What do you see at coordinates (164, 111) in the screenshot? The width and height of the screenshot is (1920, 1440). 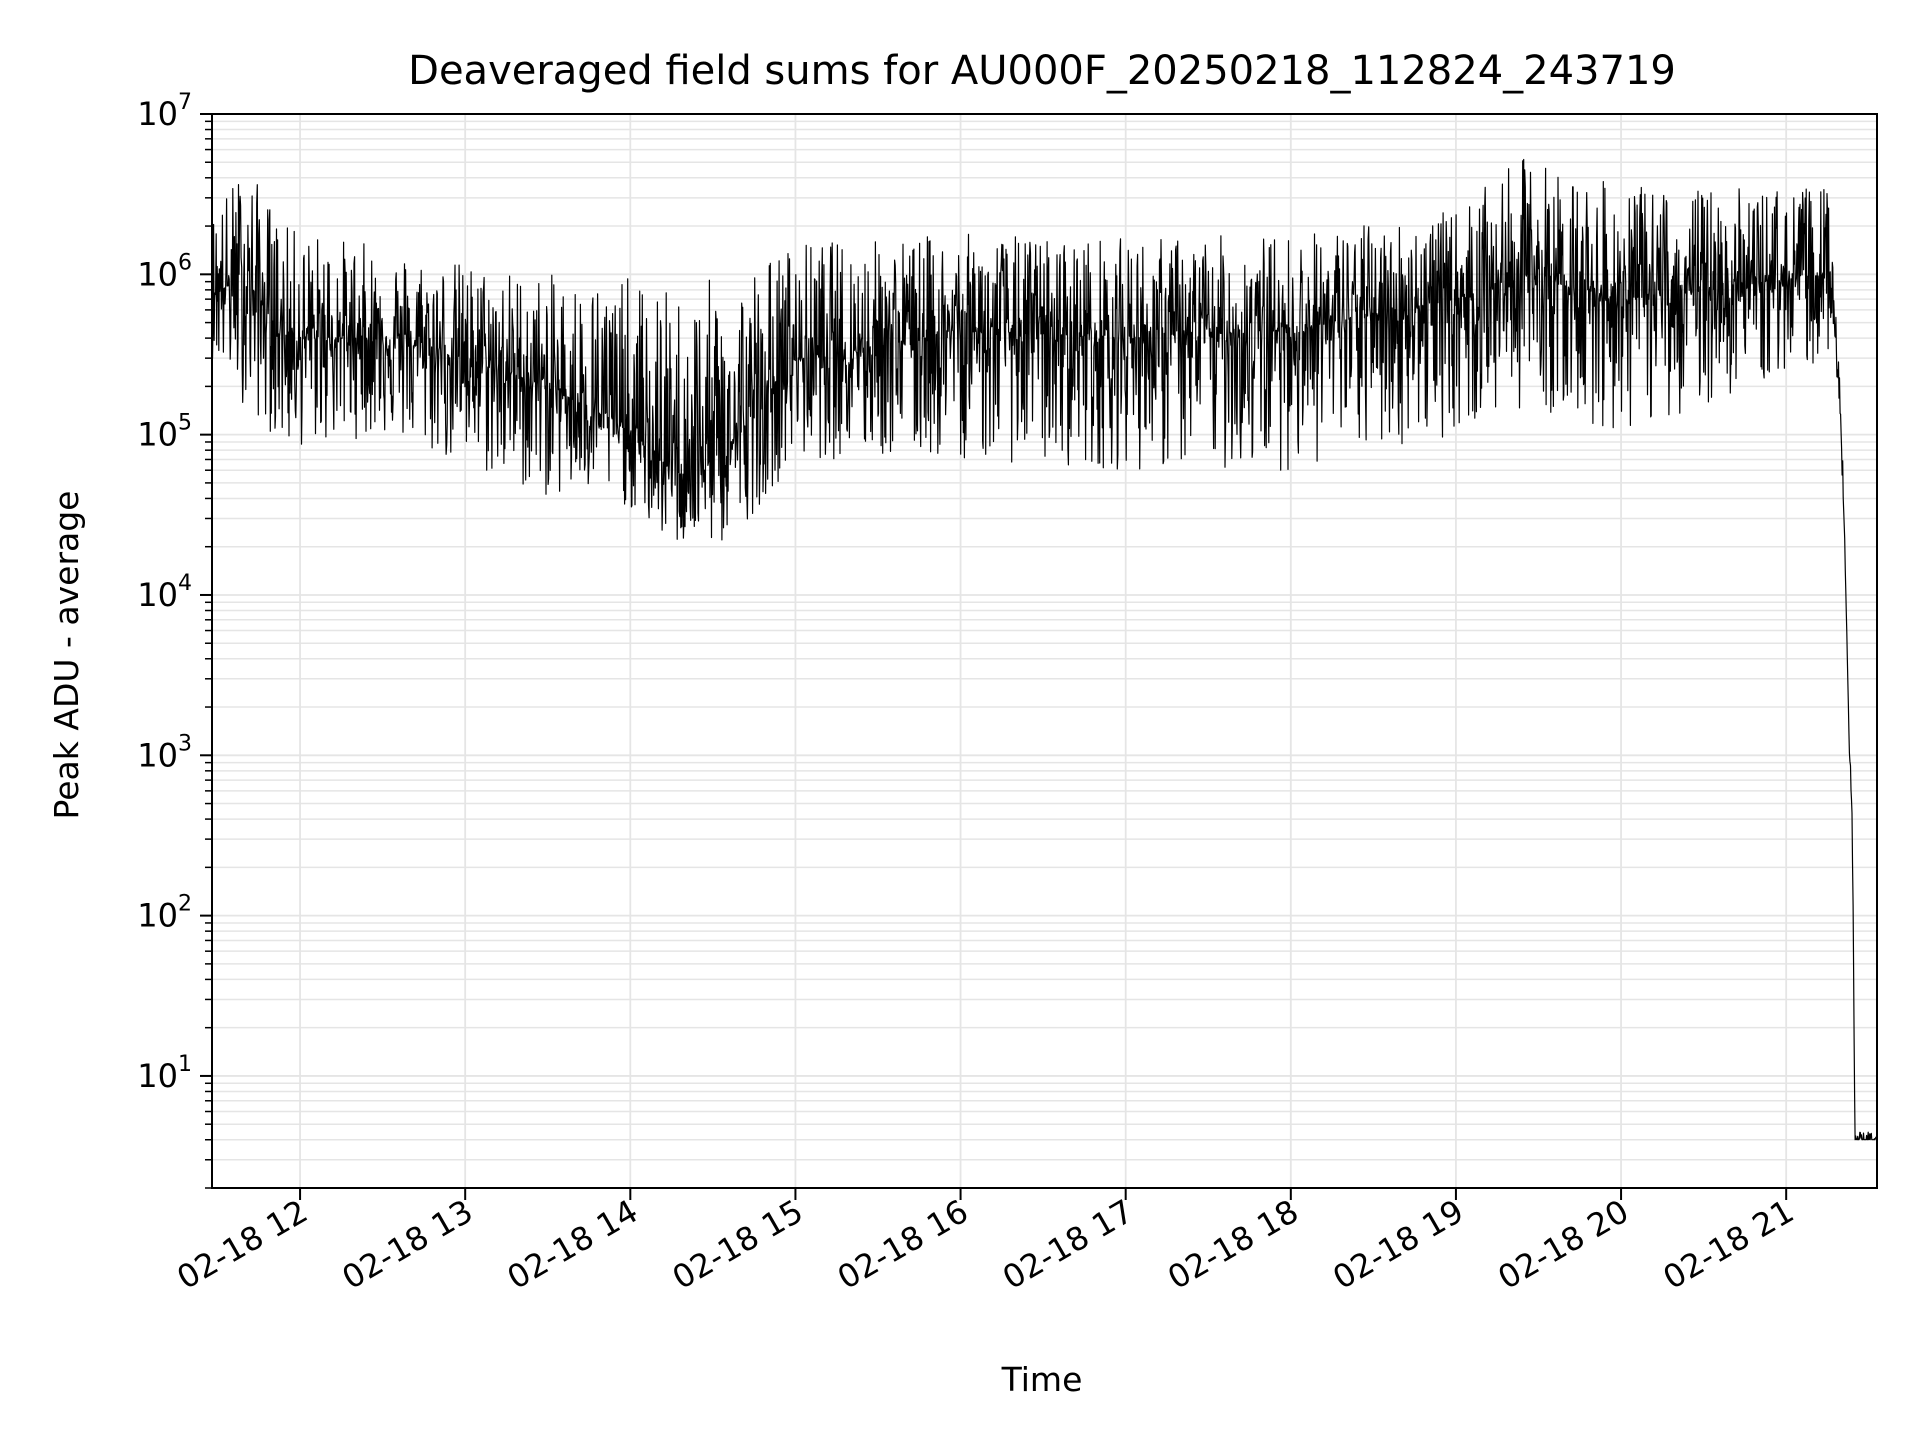 I see `y-tick-label: 10⁷` at bounding box center [164, 111].